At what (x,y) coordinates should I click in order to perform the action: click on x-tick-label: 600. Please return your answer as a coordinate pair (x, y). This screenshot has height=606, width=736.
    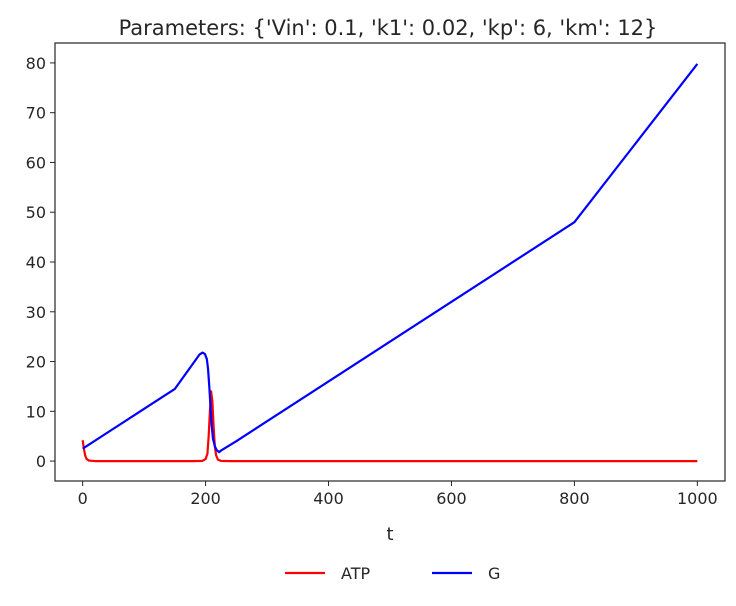
    Looking at the image, I should click on (451, 498).